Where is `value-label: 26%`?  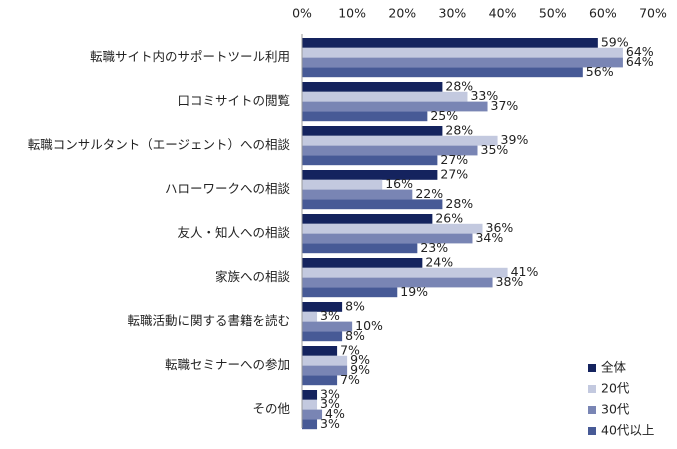 value-label: 26% is located at coordinates (449, 217).